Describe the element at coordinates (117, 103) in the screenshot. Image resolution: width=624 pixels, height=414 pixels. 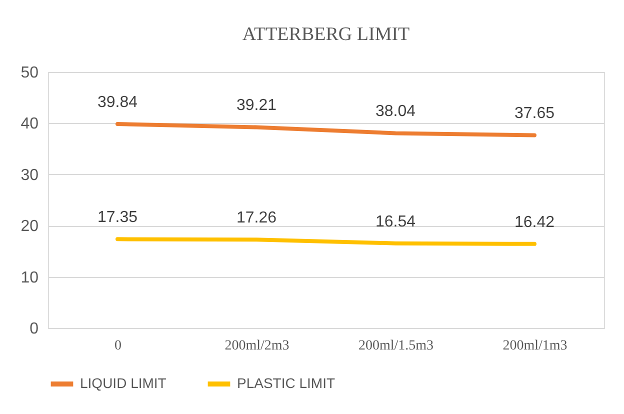
I see `data-label: 39.84` at that location.